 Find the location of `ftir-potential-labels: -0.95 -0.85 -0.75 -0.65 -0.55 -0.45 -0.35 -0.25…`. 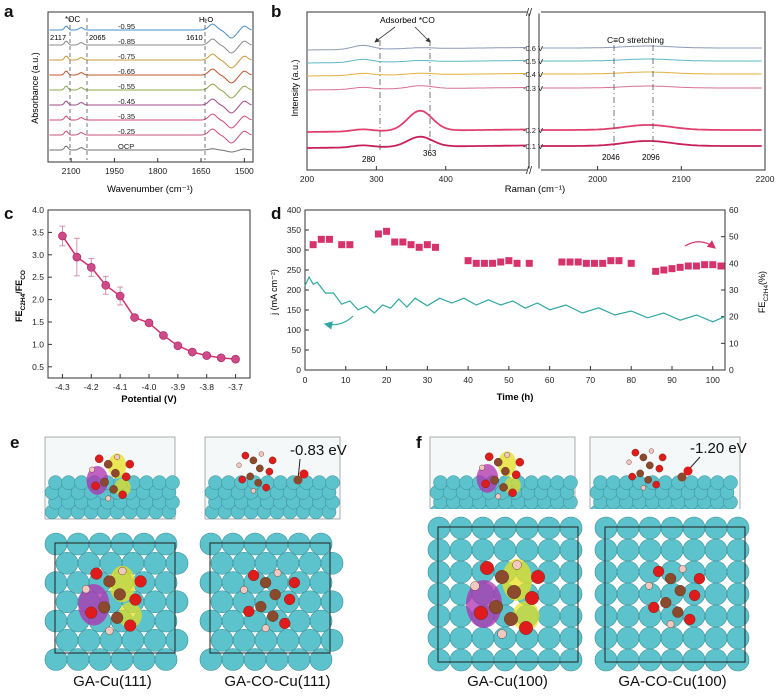

ftir-potential-labels: -0.95 -0.85 -0.75 -0.65 -0.55 -0.45 -0.35 -0.25… is located at coordinates (126, 86).